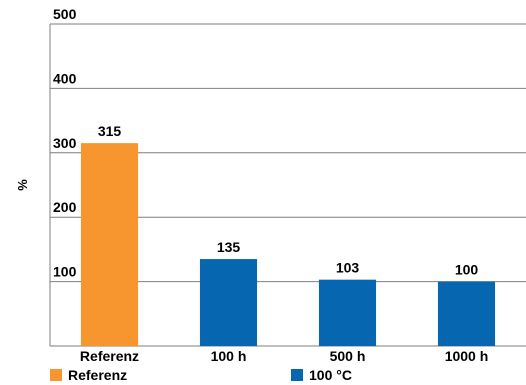  I want to click on y-axis-label: %, so click(22, 185).